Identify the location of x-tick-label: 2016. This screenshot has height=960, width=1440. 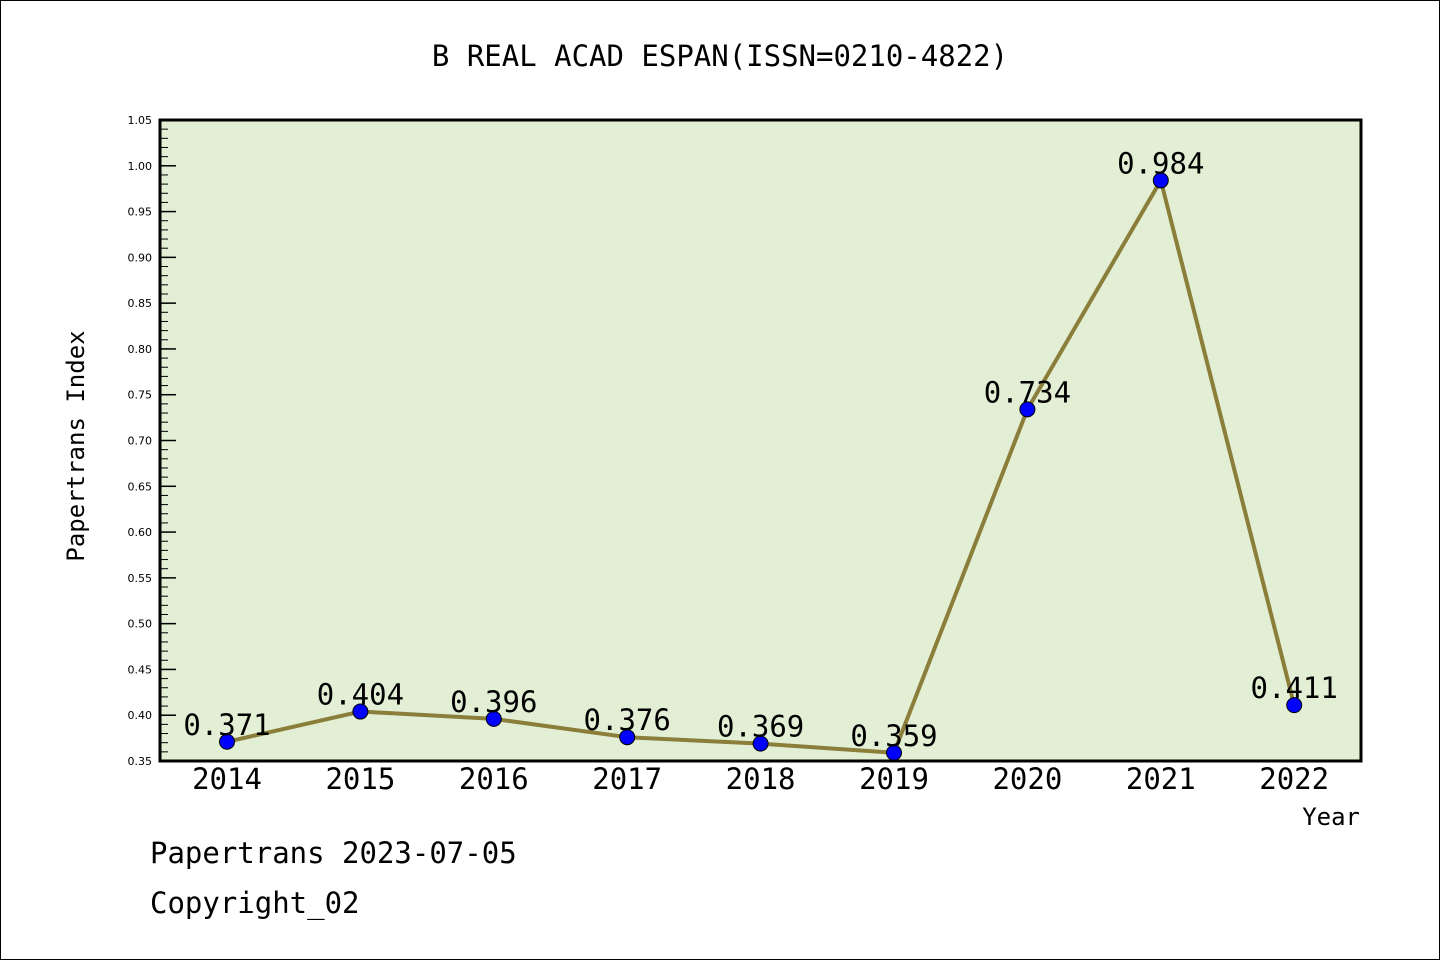
(494, 779).